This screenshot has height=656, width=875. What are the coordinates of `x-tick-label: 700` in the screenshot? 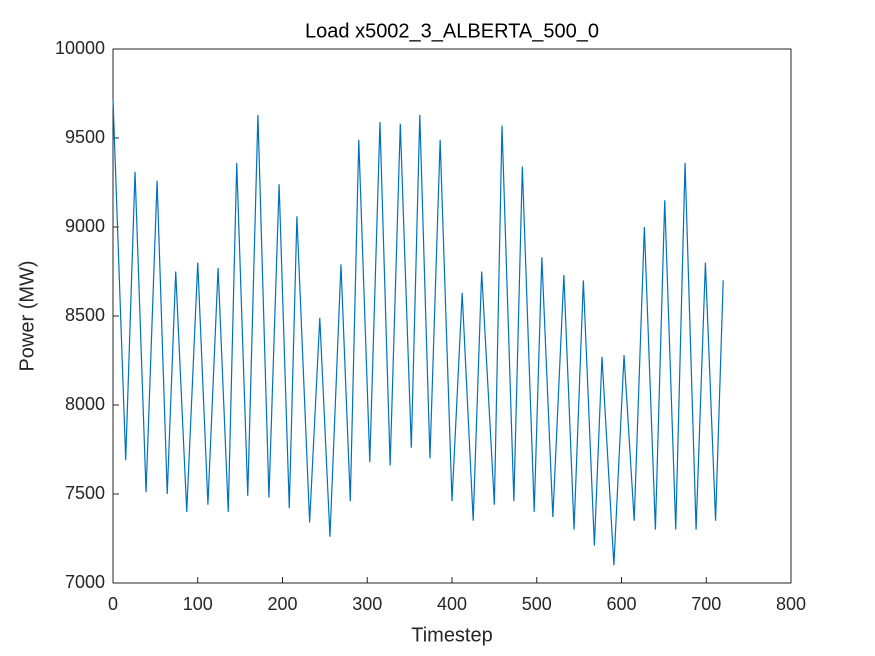 It's located at (706, 604).